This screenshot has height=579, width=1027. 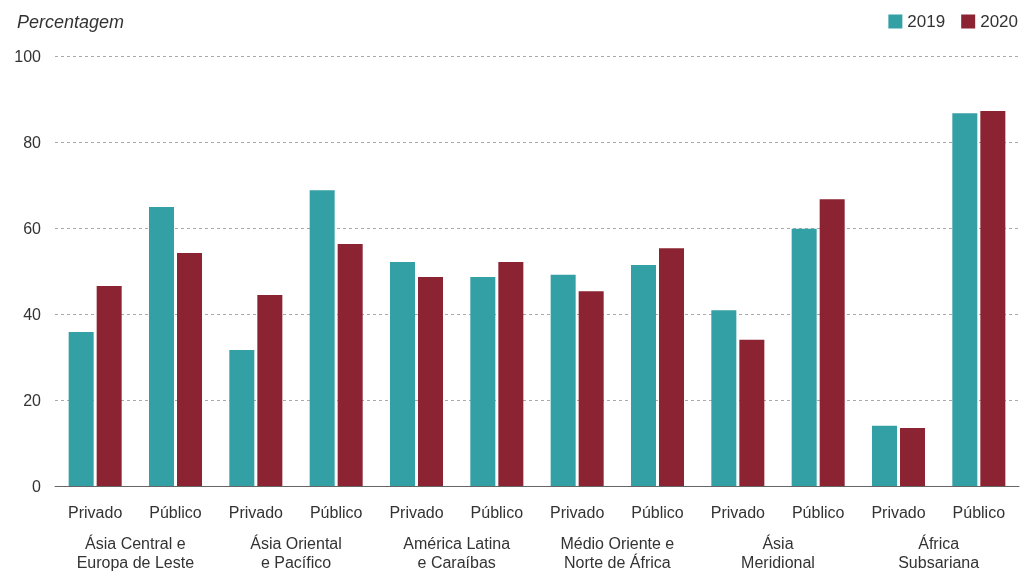 What do you see at coordinates (71, 22) in the screenshot?
I see `y-axis-title: Percentagem` at bounding box center [71, 22].